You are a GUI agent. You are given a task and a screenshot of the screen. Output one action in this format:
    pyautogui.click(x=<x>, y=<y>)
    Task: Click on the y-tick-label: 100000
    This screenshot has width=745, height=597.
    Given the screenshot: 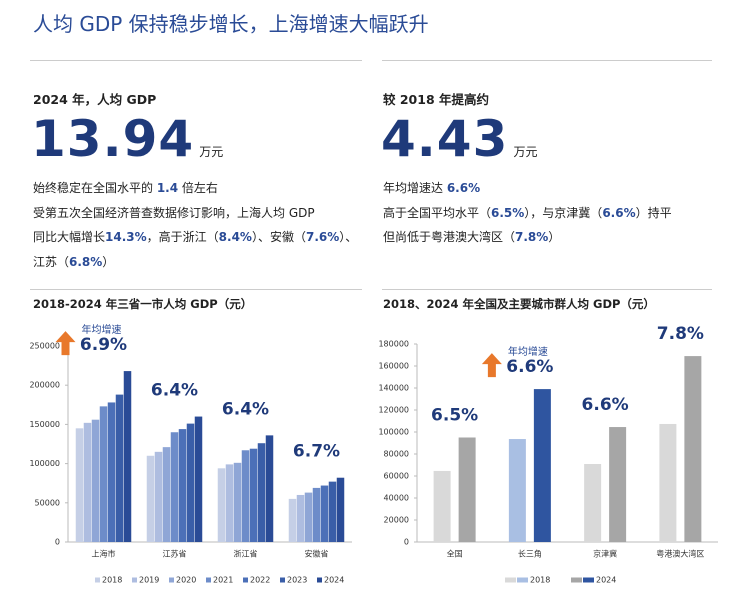 What is the action you would take?
    pyautogui.click(x=393, y=432)
    